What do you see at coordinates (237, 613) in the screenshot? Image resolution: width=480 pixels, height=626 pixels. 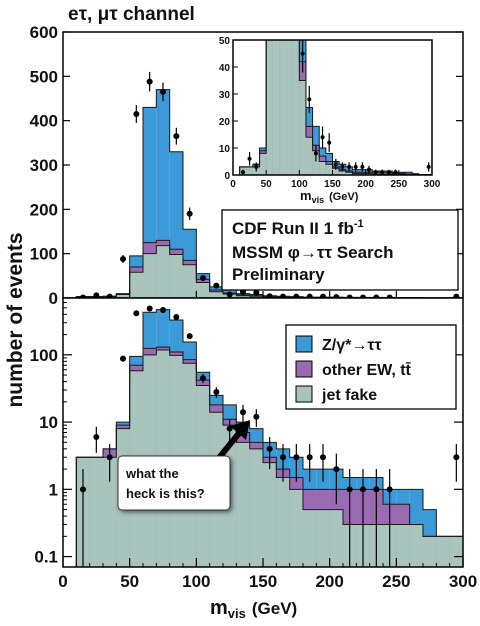 I see `x-axis-label-sub: vis` at bounding box center [237, 613].